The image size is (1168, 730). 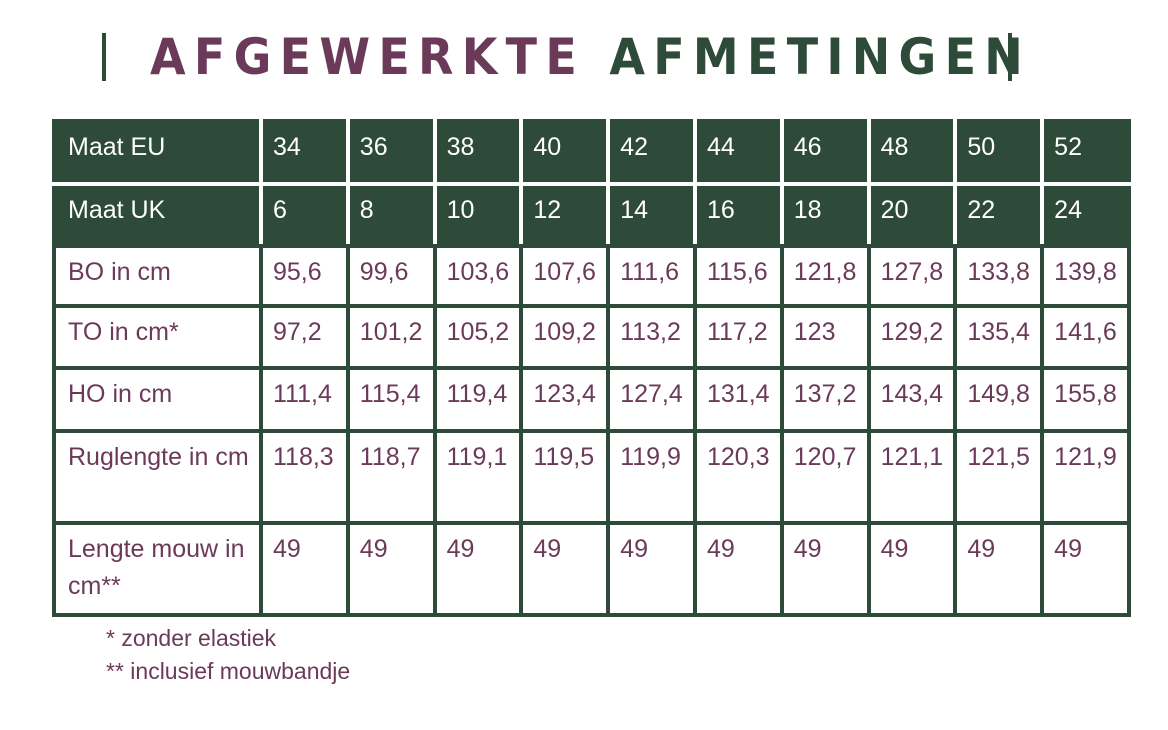 What do you see at coordinates (999, 337) in the screenshot?
I see `table-cell: 135,4` at bounding box center [999, 337].